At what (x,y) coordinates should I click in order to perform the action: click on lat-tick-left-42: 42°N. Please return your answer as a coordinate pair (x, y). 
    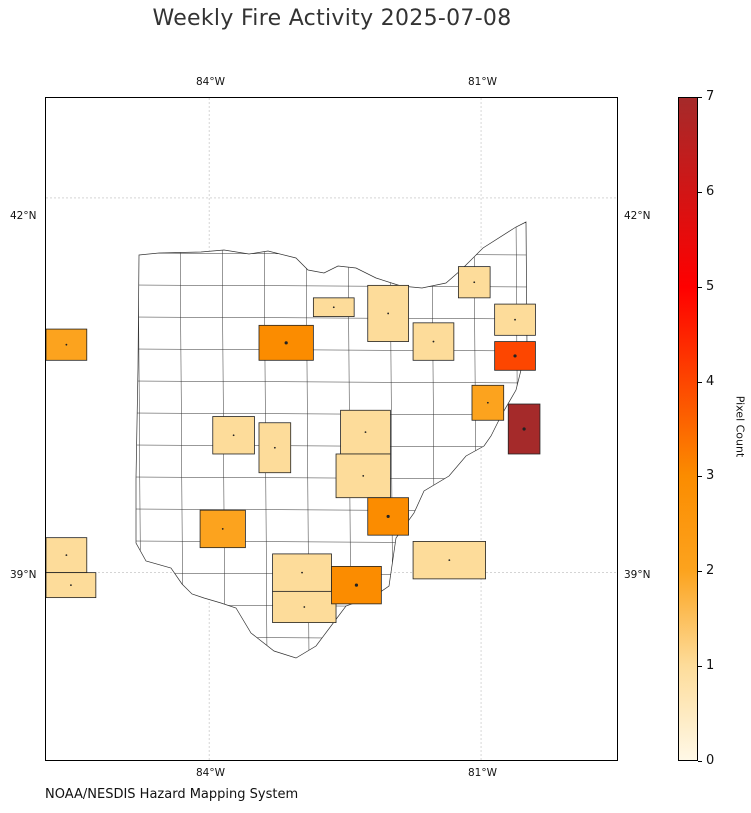
    Looking at the image, I should click on (23, 216).